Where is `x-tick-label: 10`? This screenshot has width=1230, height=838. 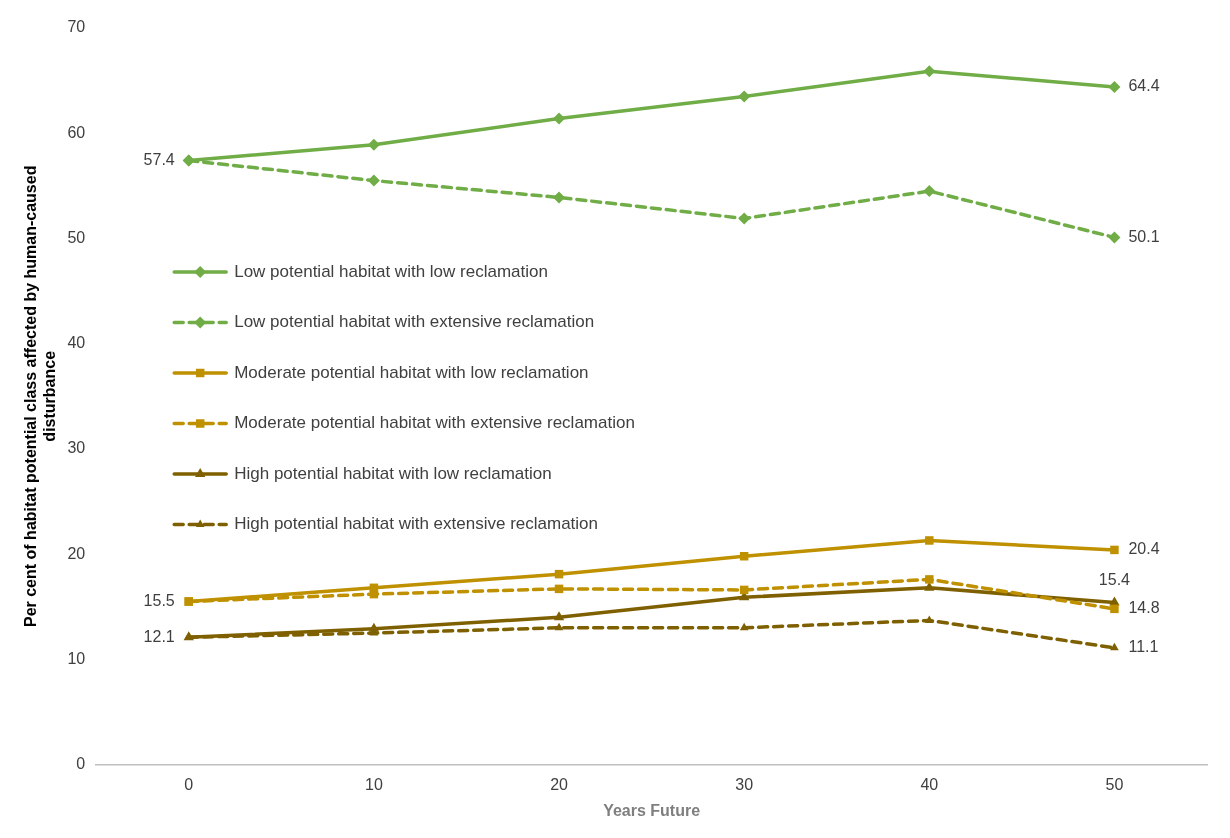
x-tick-label: 10 is located at coordinates (374, 784).